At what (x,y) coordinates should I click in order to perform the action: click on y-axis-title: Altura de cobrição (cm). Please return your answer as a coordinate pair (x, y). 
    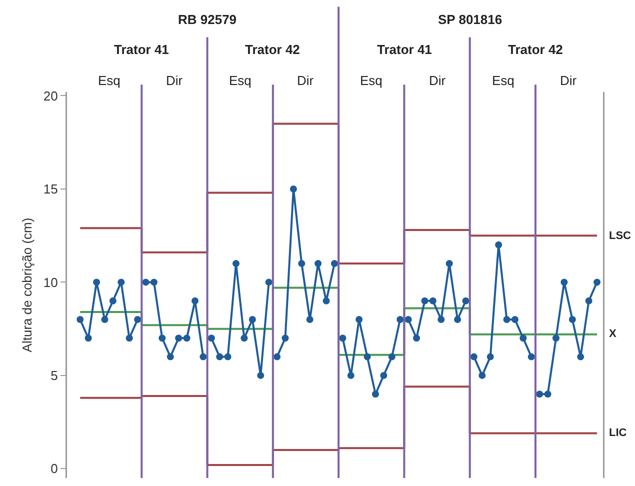
    Looking at the image, I should click on (27, 285).